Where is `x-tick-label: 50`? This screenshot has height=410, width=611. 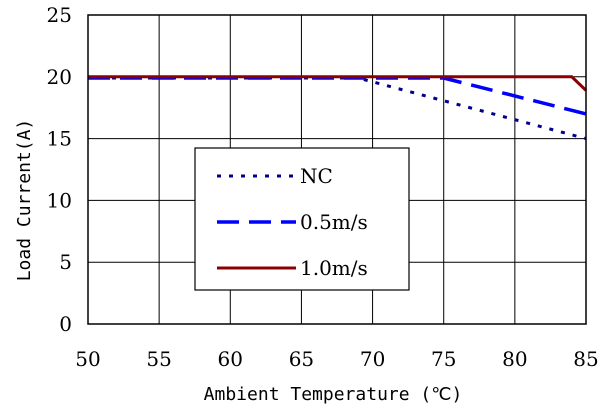
x-tick-label: 50 is located at coordinates (87, 359).